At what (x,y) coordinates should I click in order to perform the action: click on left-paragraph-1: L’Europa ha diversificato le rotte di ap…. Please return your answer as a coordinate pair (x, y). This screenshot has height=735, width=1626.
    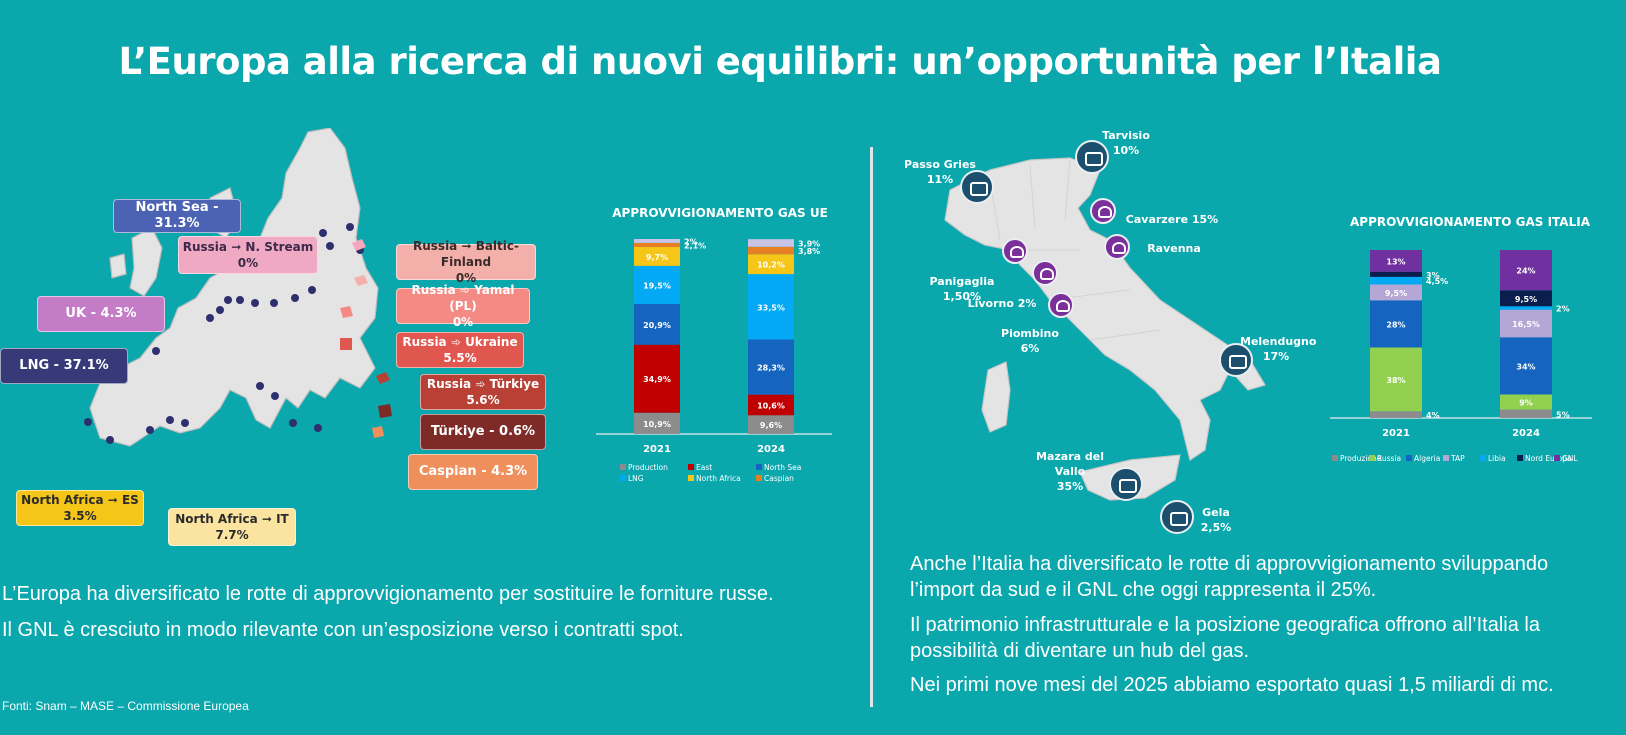
    Looking at the image, I should click on (388, 594).